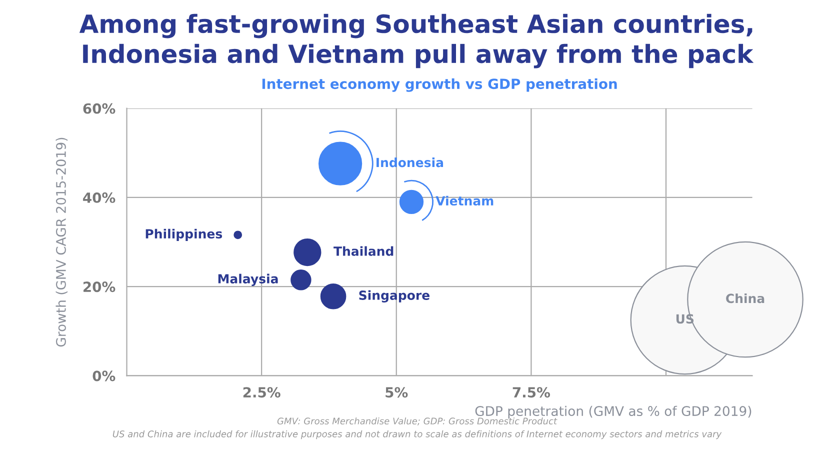 This screenshot has height=461, width=834. I want to click on annotation: Philippines, so click(184, 234).